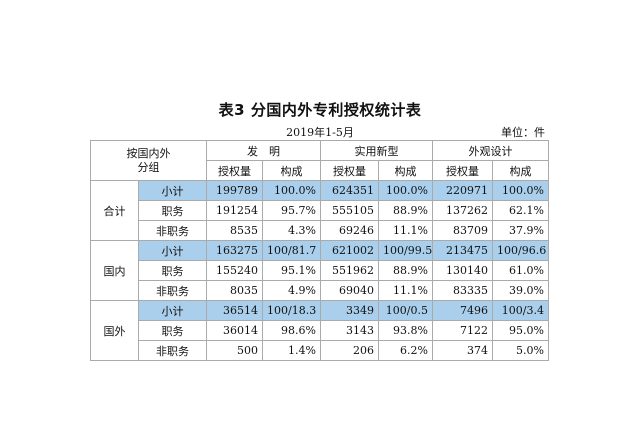 This screenshot has width=640, height=421. What do you see at coordinates (114, 210) in the screenshot?
I see `group-label: 合计` at bounding box center [114, 210].